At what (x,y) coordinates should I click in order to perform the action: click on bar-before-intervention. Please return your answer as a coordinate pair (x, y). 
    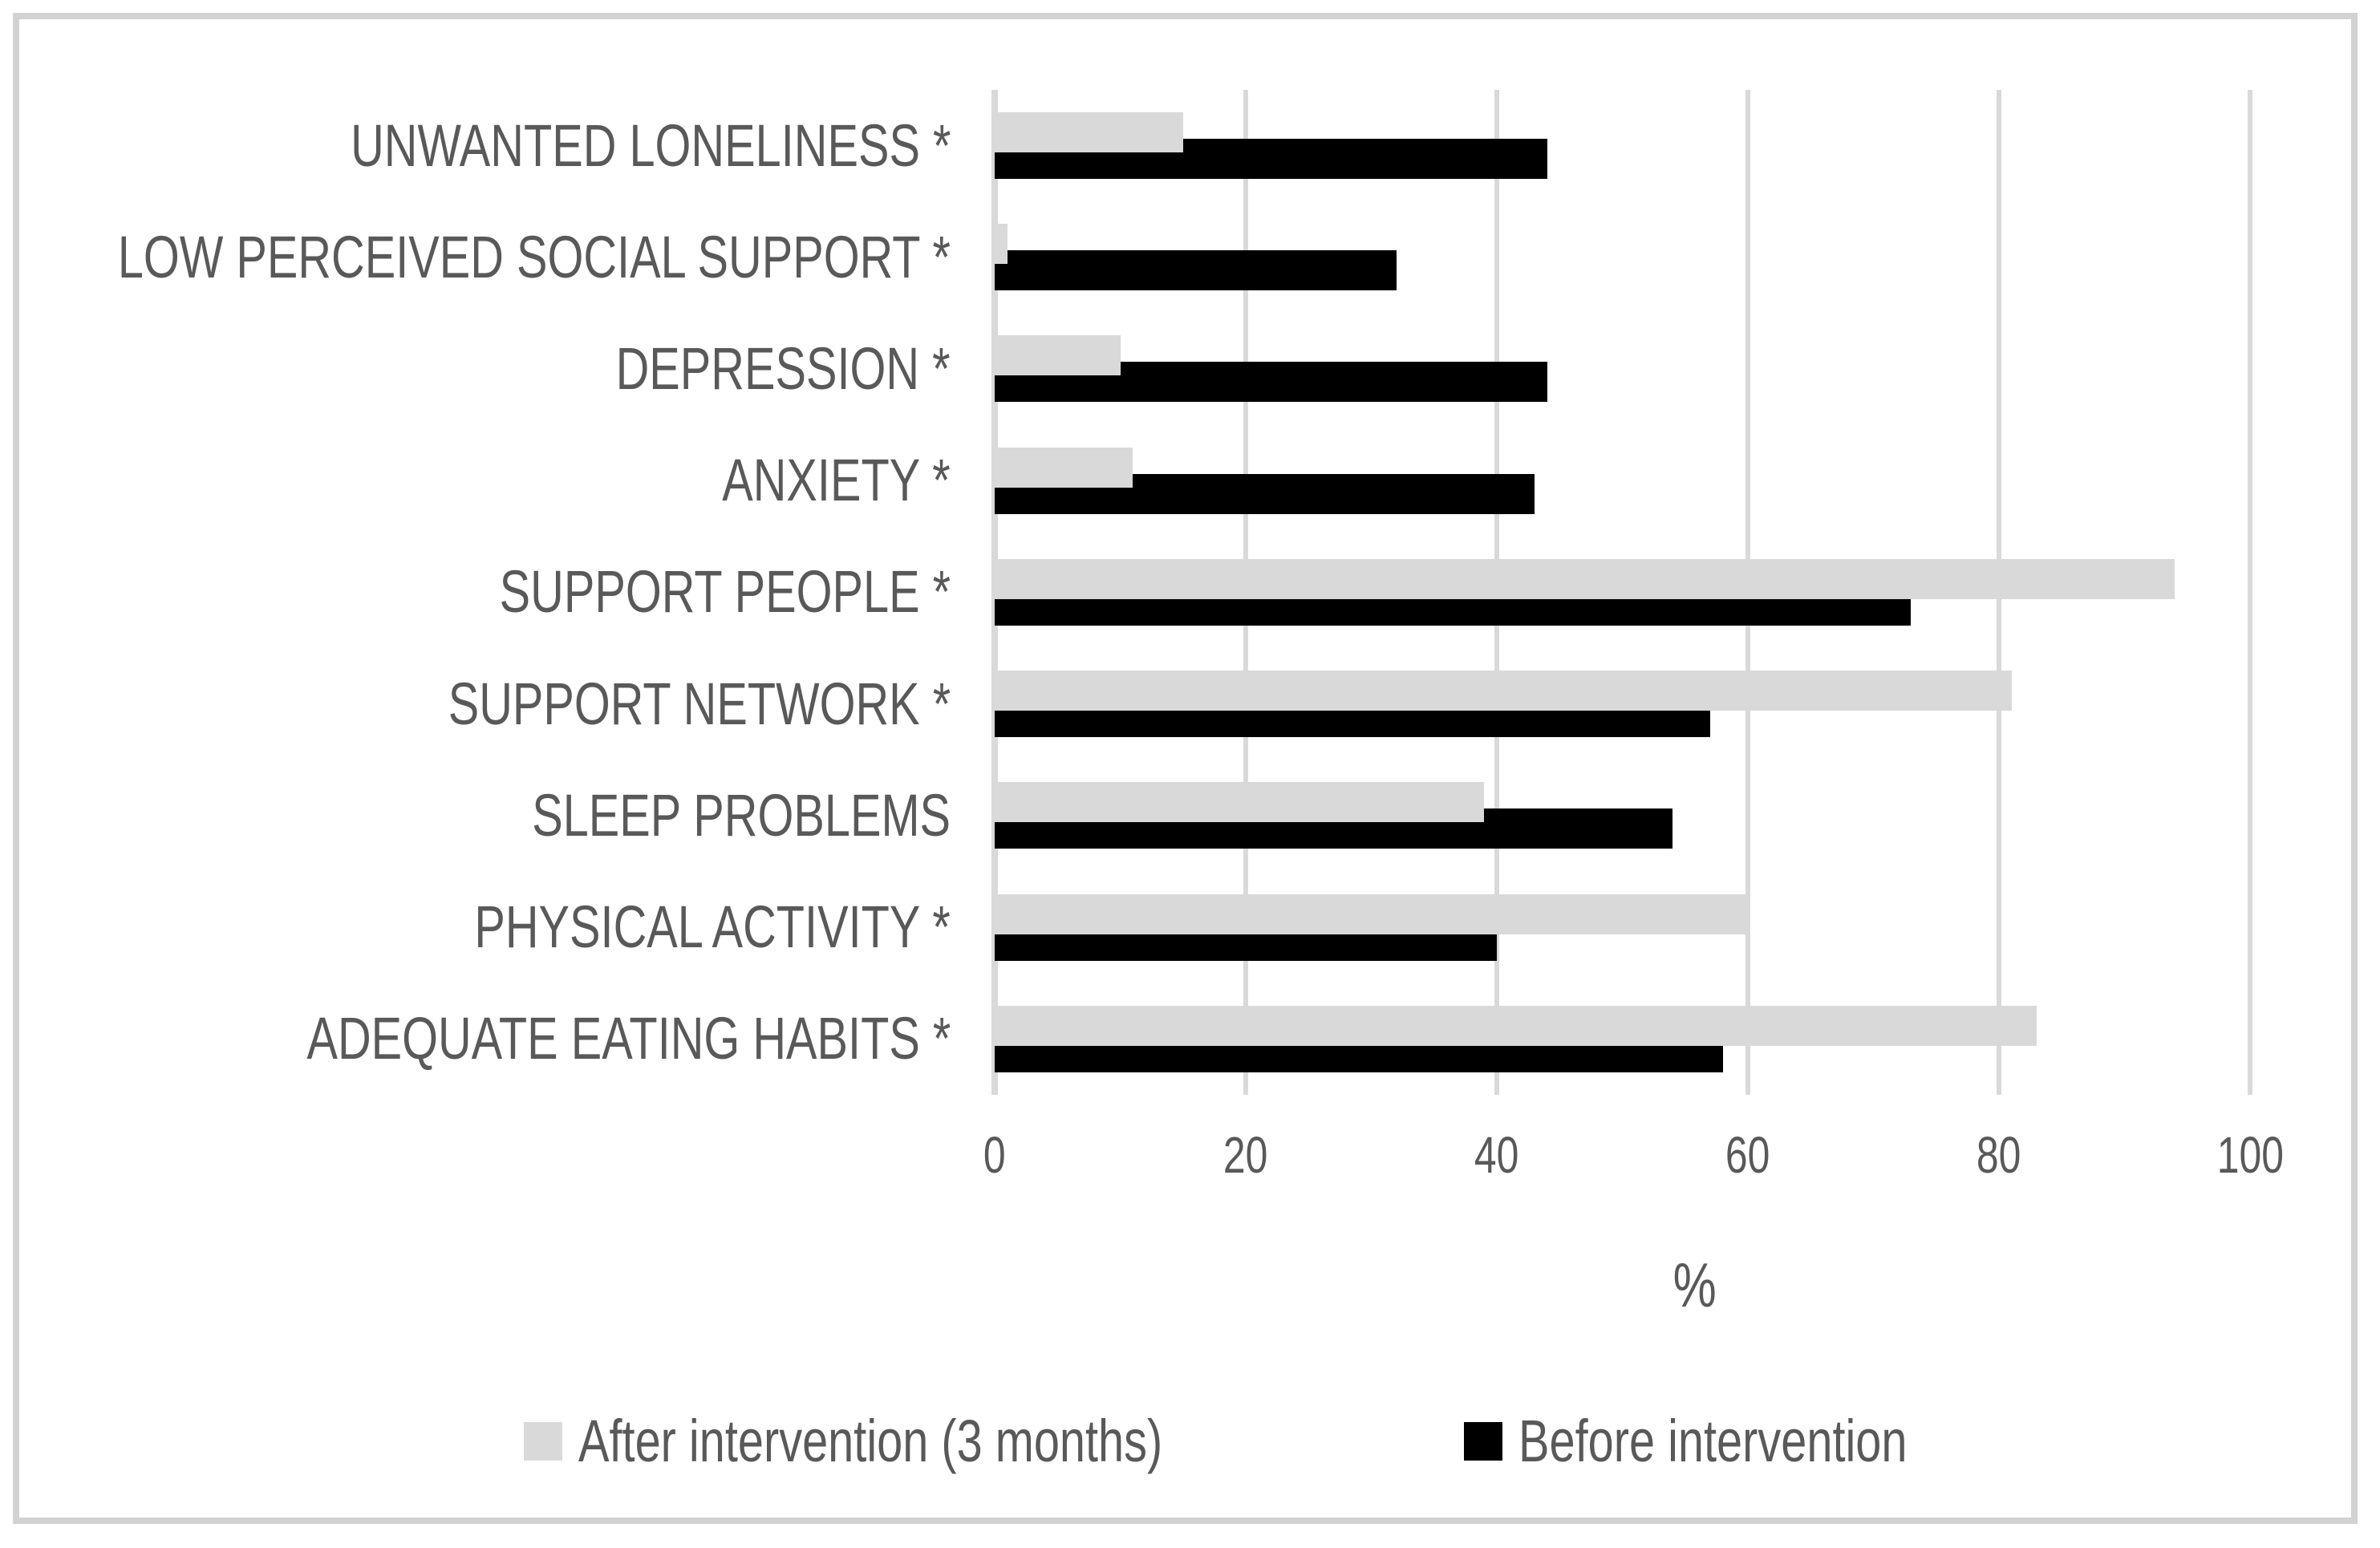
    Looking at the image, I should click on (1196, 270).